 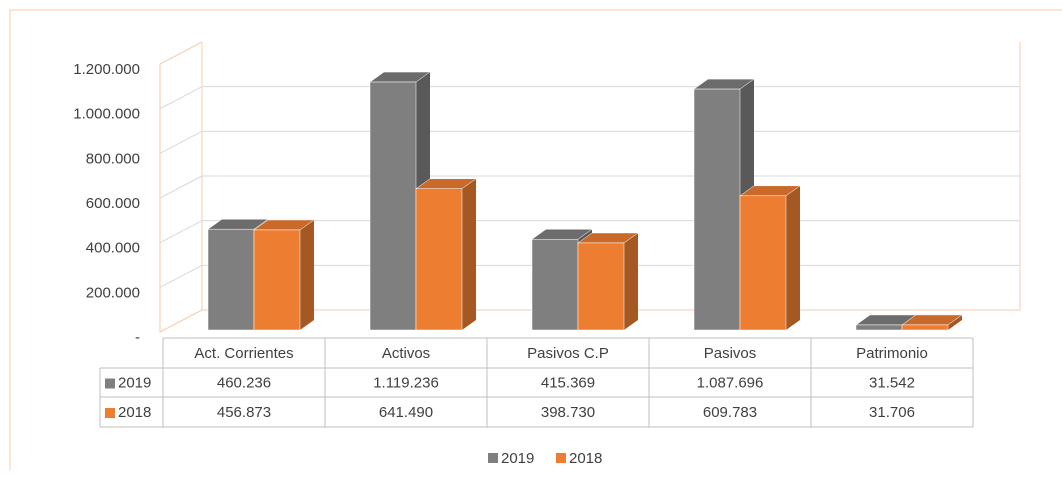 I want to click on legend-label: 2019, so click(x=517, y=458).